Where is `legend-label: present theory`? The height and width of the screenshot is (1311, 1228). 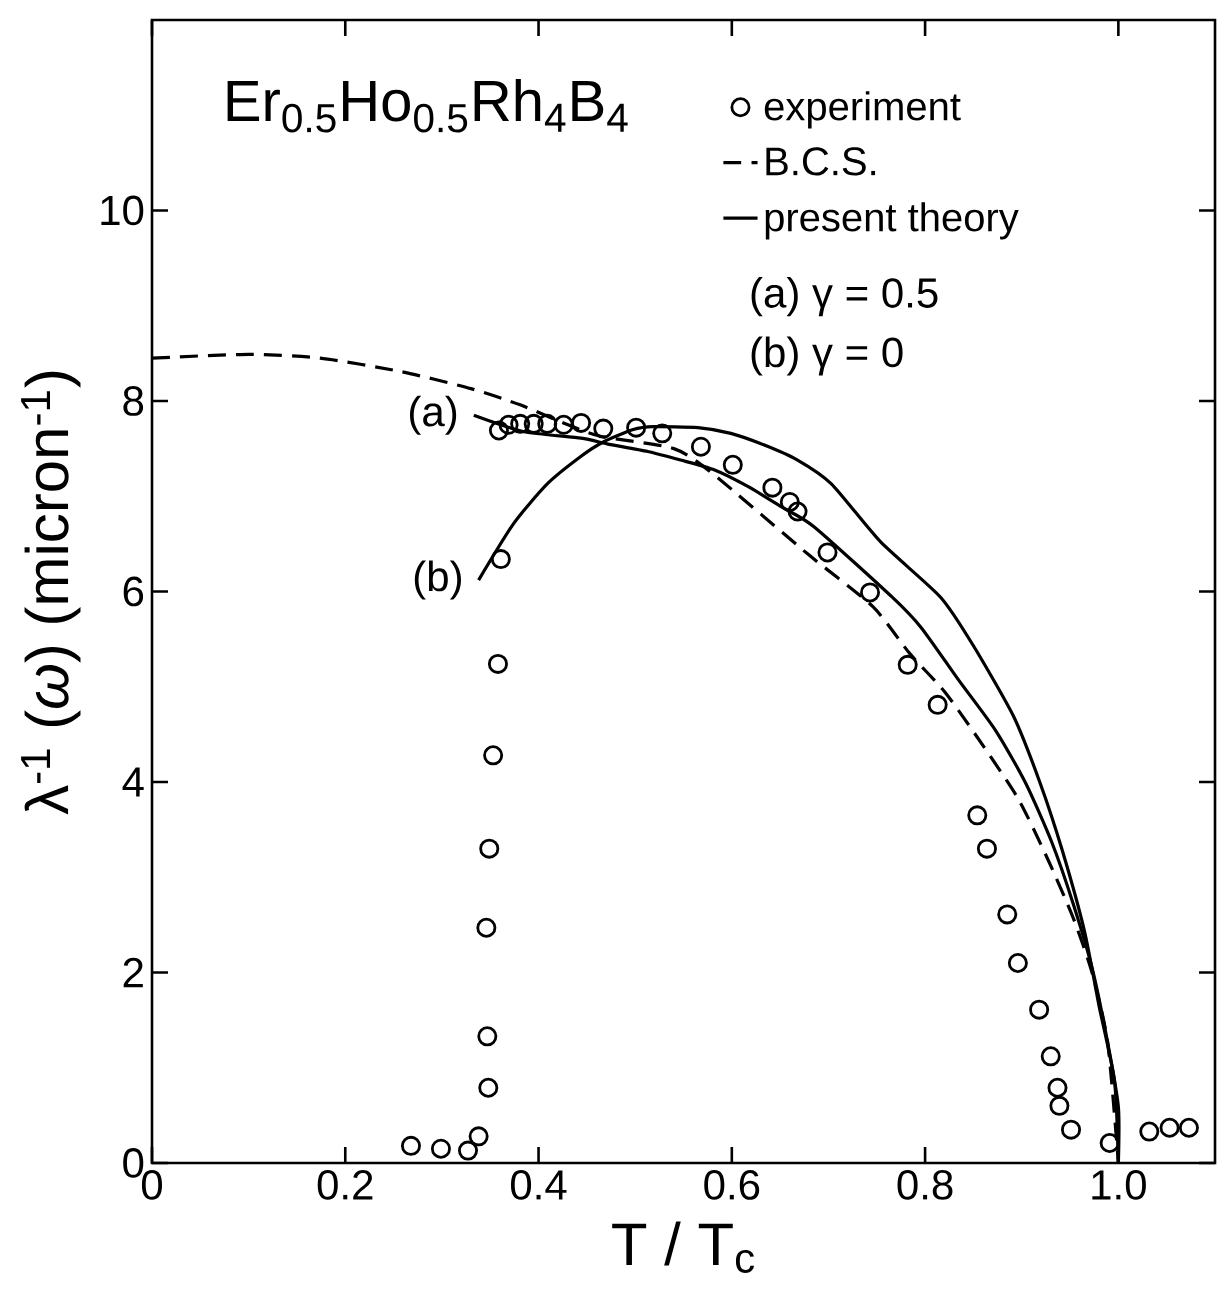 legend-label: present theory is located at coordinates (892, 221).